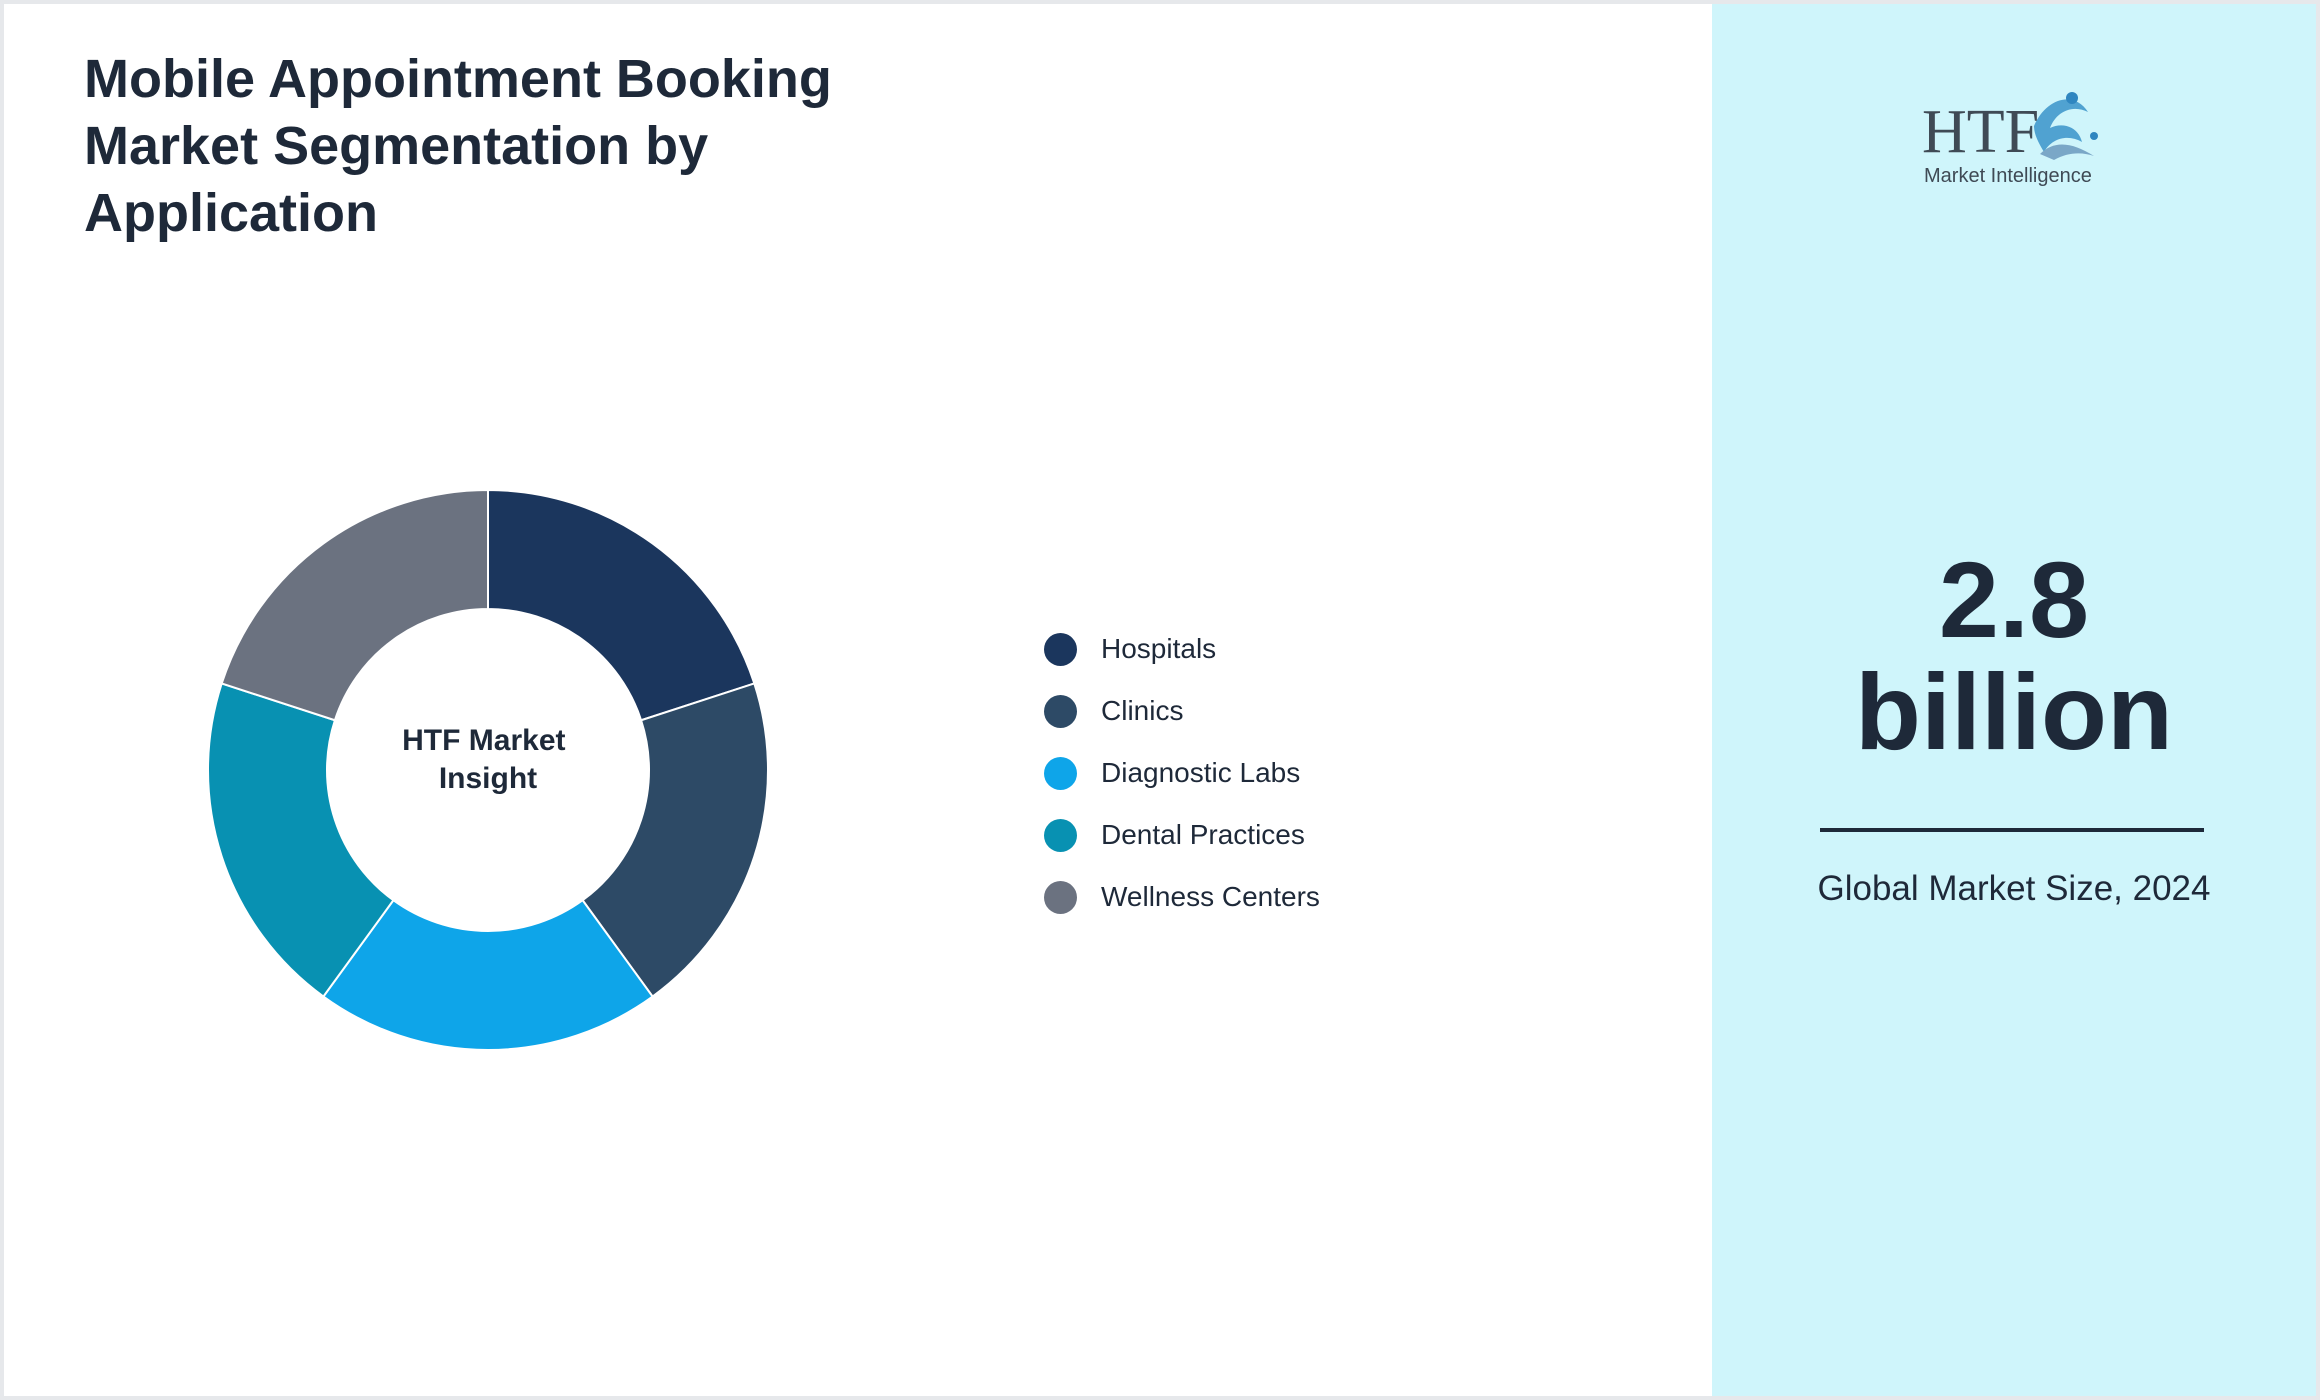 The image size is (2320, 1400). What do you see at coordinates (675, 840) in the screenshot?
I see `donut-slice-clinics` at bounding box center [675, 840].